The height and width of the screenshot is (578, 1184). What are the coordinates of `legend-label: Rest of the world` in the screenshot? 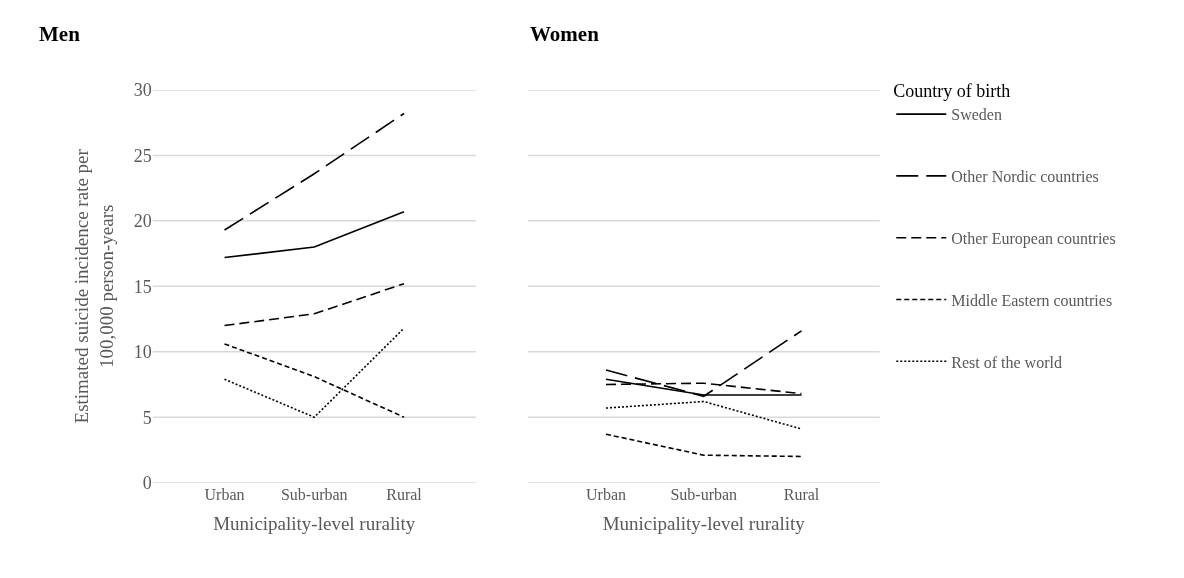 It's located at (1006, 362).